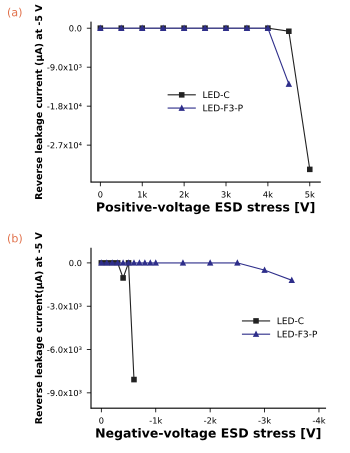  What do you see at coordinates (39, 101) in the screenshot?
I see `y-axis-title: Reverse leakage current (μA) at -5 V` at bounding box center [39, 101].